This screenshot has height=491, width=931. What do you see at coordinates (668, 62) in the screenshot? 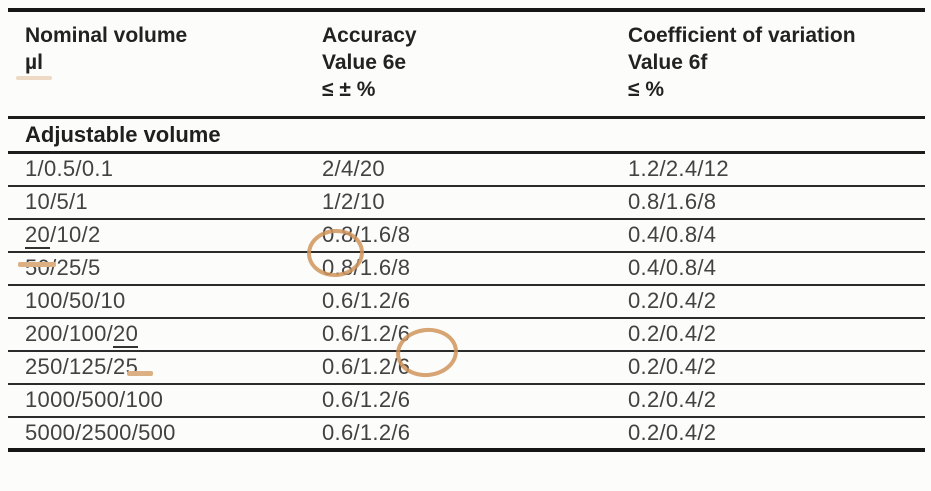
I see `header-line: Value 6f` at bounding box center [668, 62].